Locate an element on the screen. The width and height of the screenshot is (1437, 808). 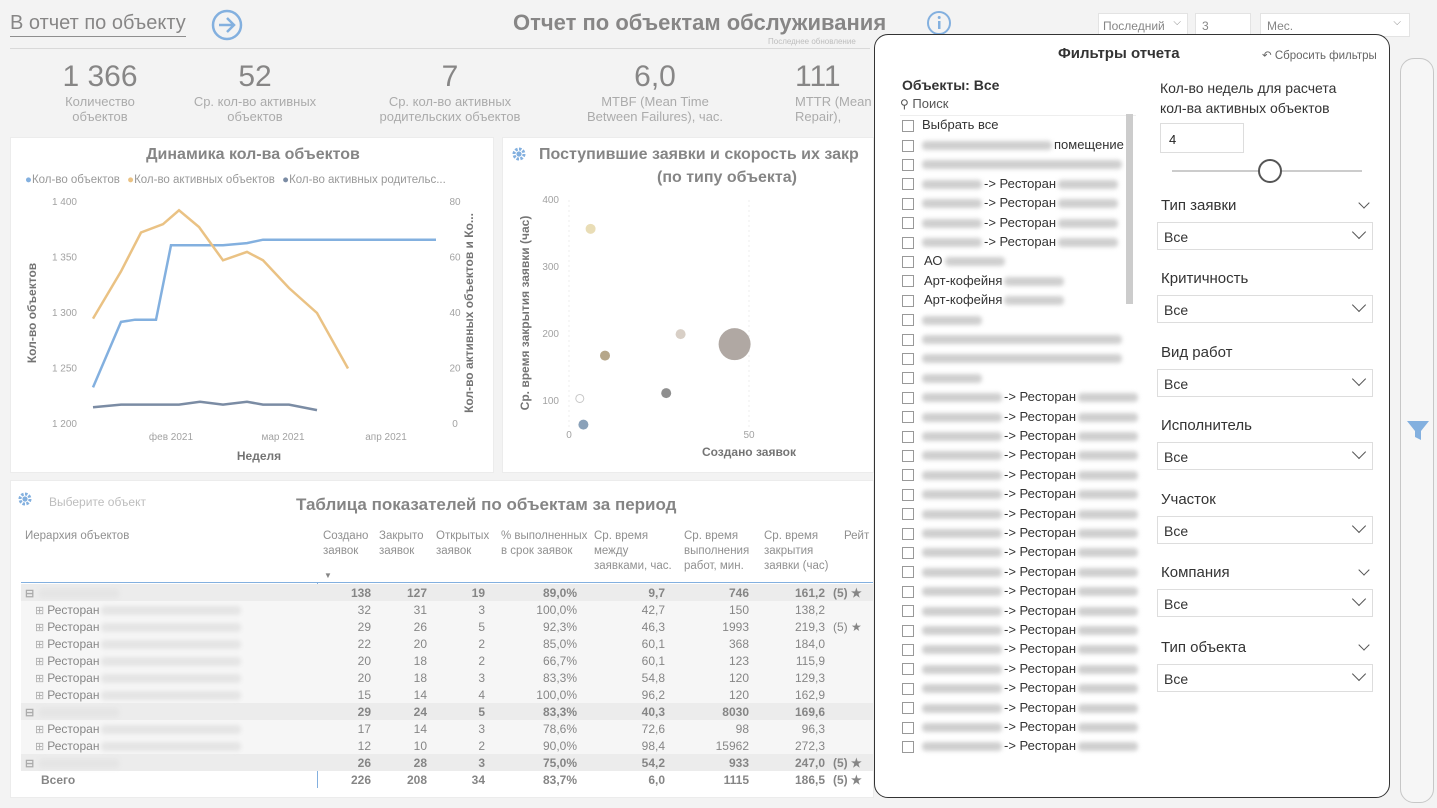
select-object-hint: Выберите объект is located at coordinates (97, 502).